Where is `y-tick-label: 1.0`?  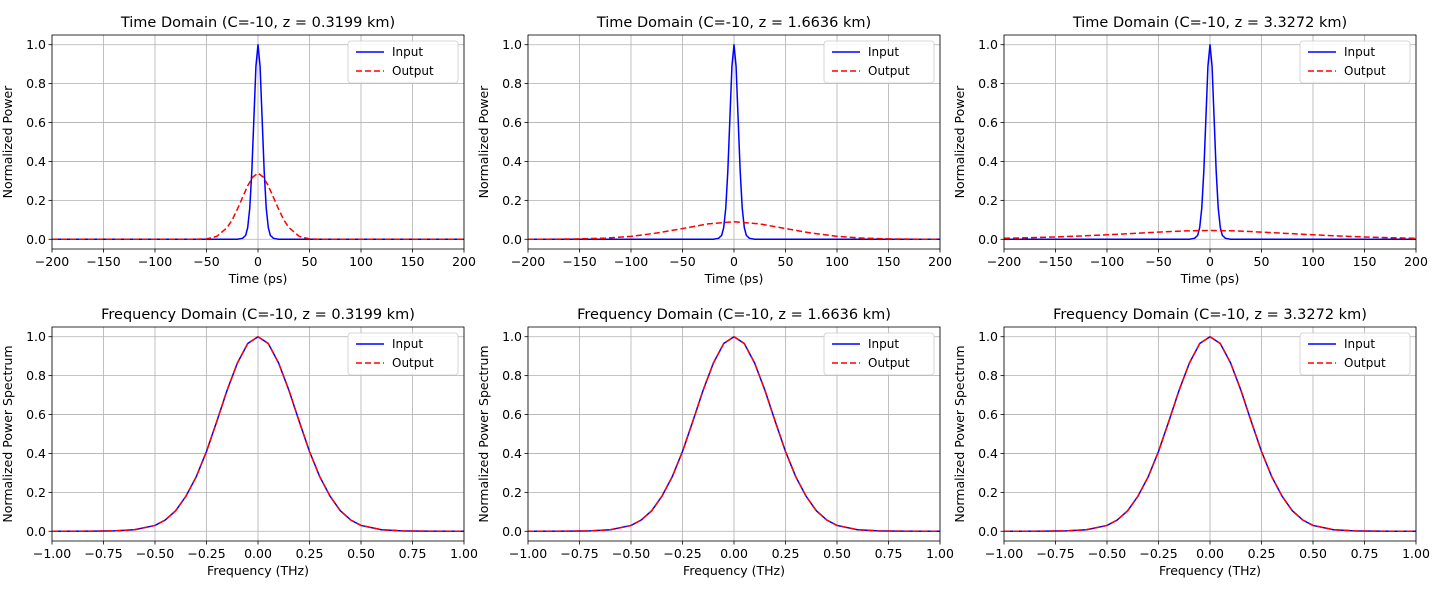 y-tick-label: 1.0 is located at coordinates (36, 44).